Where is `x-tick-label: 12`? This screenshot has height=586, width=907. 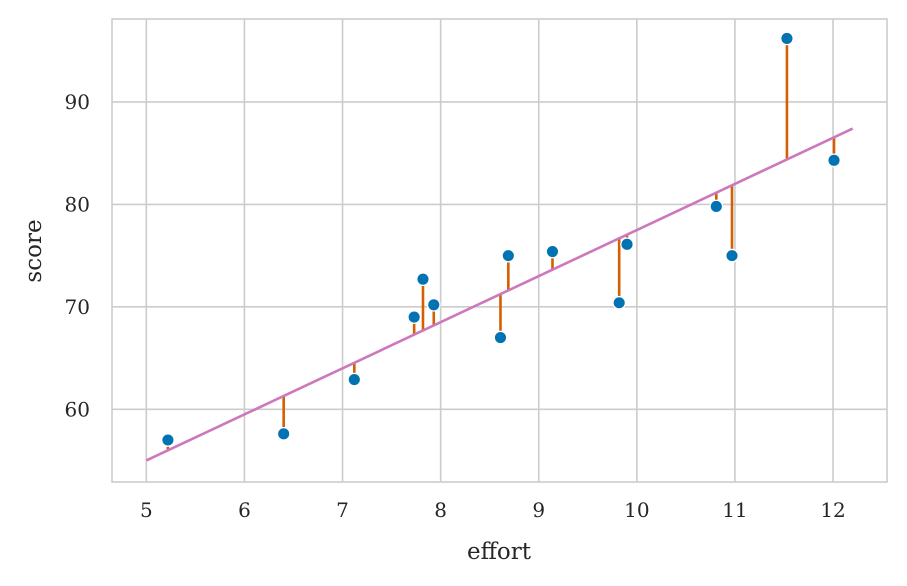
x-tick-label: 12 is located at coordinates (832, 510).